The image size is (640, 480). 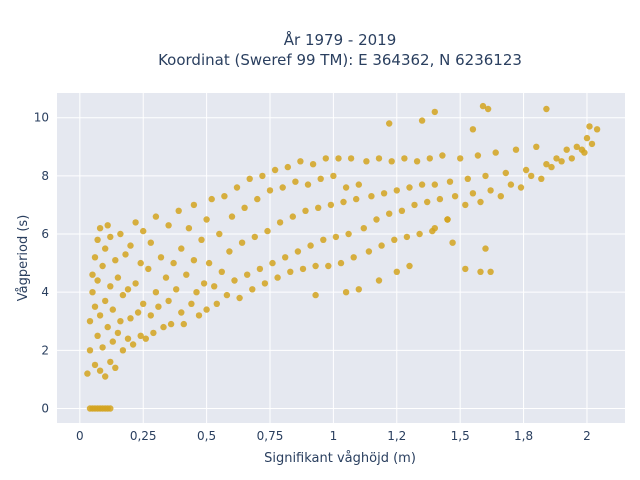 I want to click on chart-title-line1: År 1979 - 2019, so click(x=340, y=39).